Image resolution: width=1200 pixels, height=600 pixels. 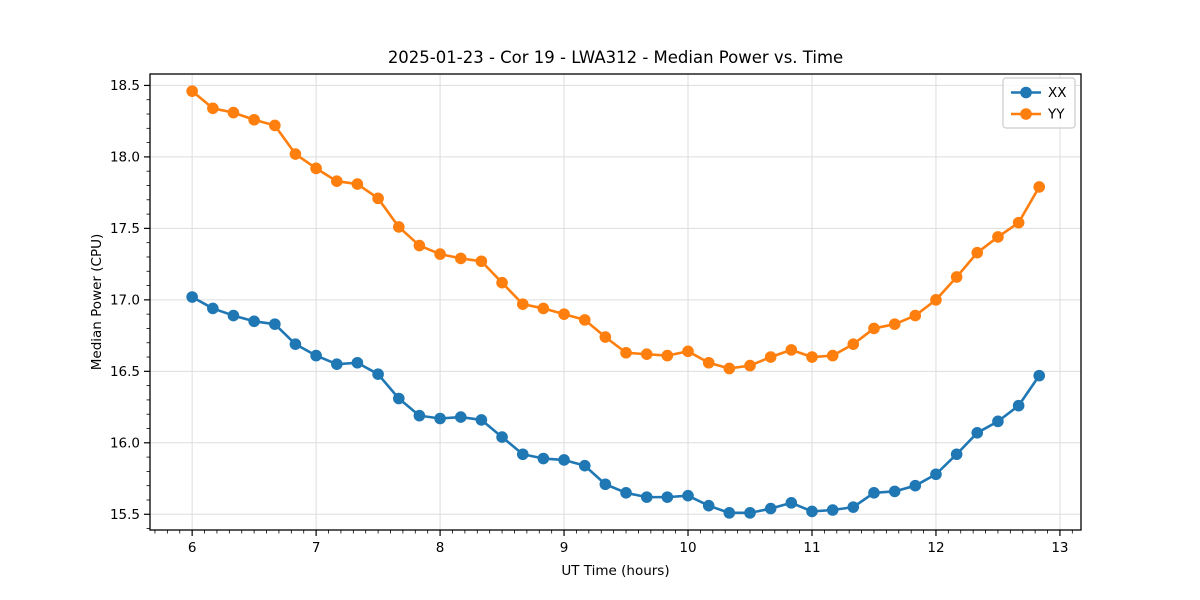 I want to click on x-tick-label: 9, so click(x=564, y=548).